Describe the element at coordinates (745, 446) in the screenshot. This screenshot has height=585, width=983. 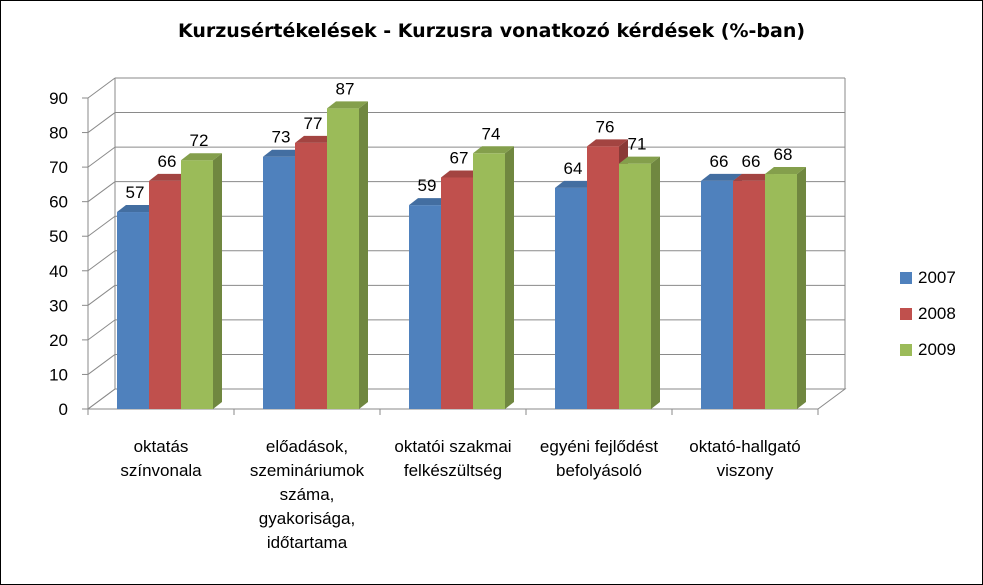
I see `category-label: oktató-hallgató` at that location.